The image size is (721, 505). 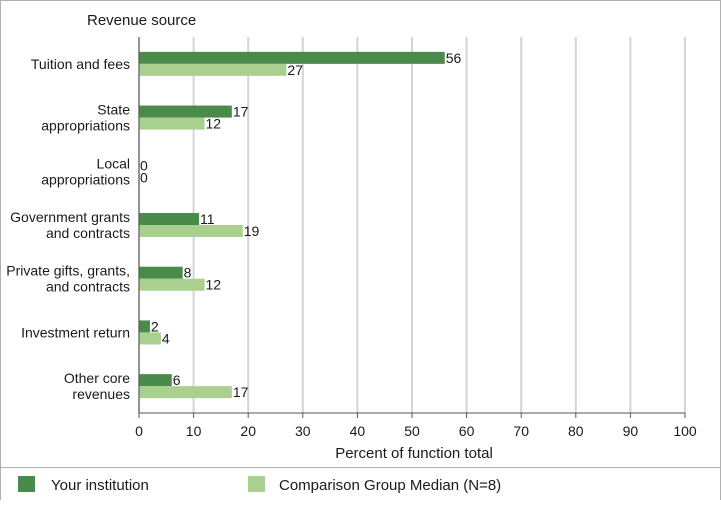 I want to click on x-tick-label: 10, so click(x=194, y=431).